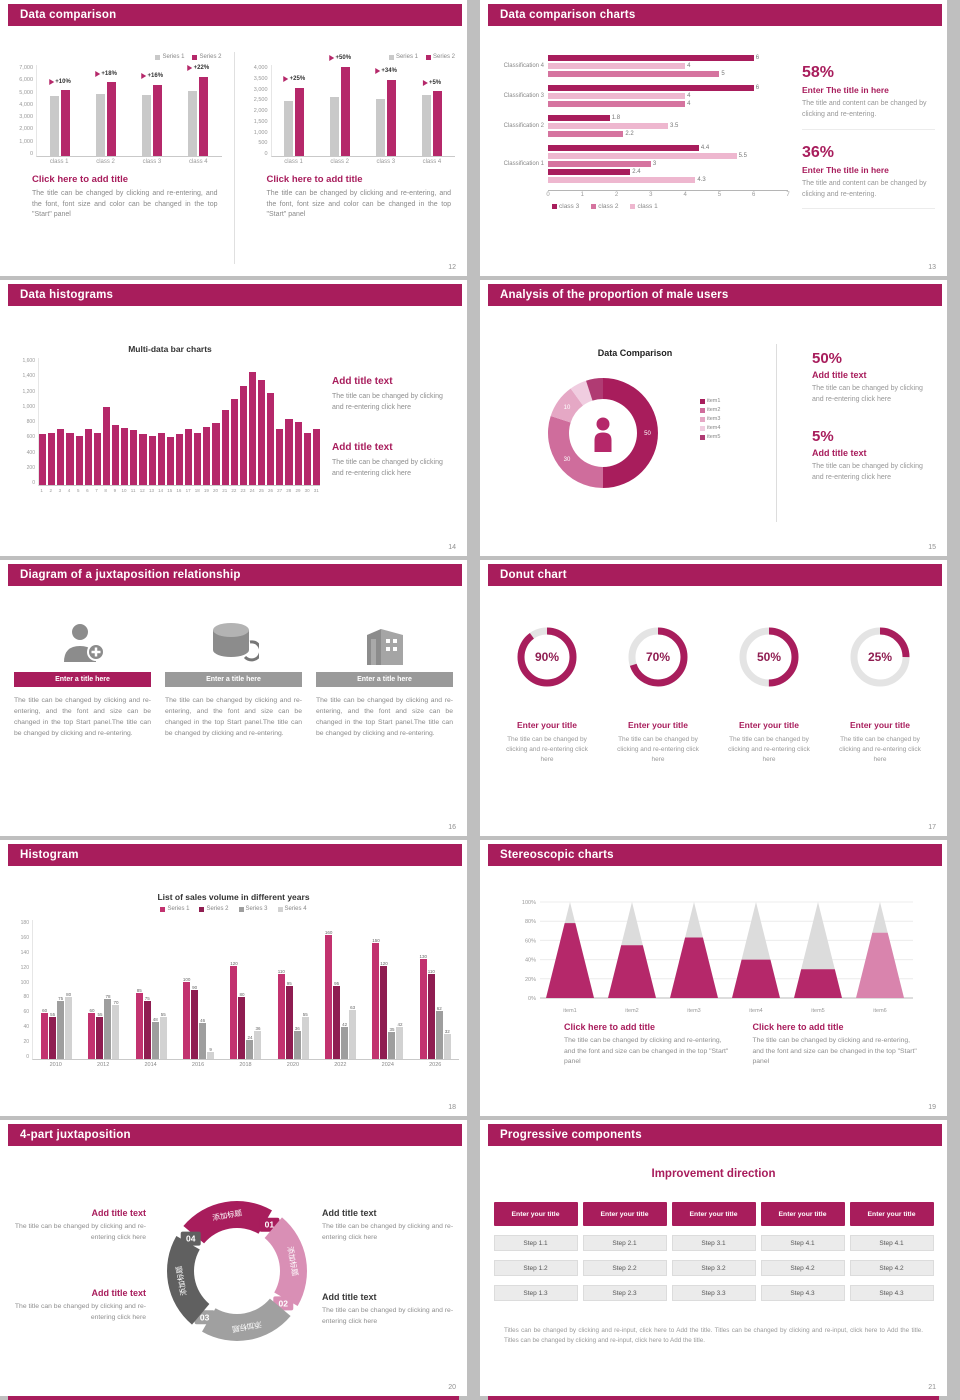 This screenshot has height=1400, width=960. What do you see at coordinates (235, 575) in the screenshot?
I see `slide-header: Diagram of a juxtaposition relationship` at bounding box center [235, 575].